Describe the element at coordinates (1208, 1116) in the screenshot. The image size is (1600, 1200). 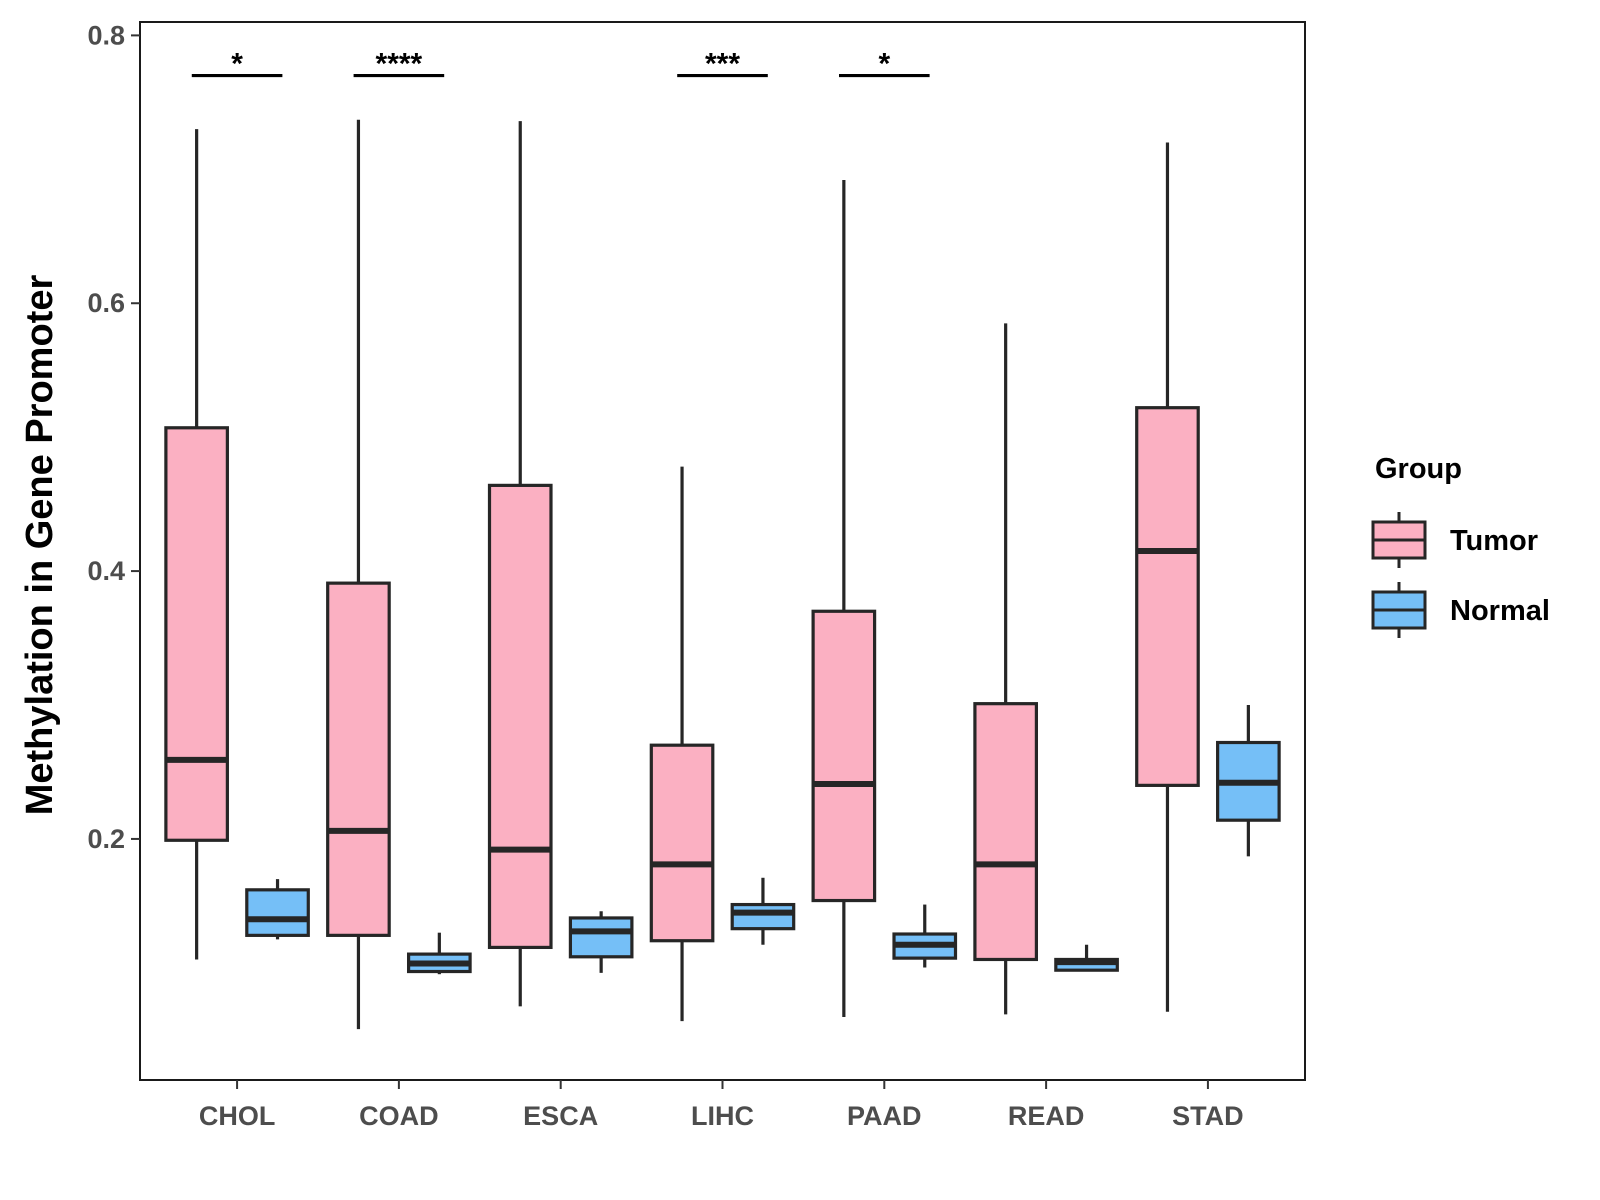
I see `x-tick-label: STAD` at that location.